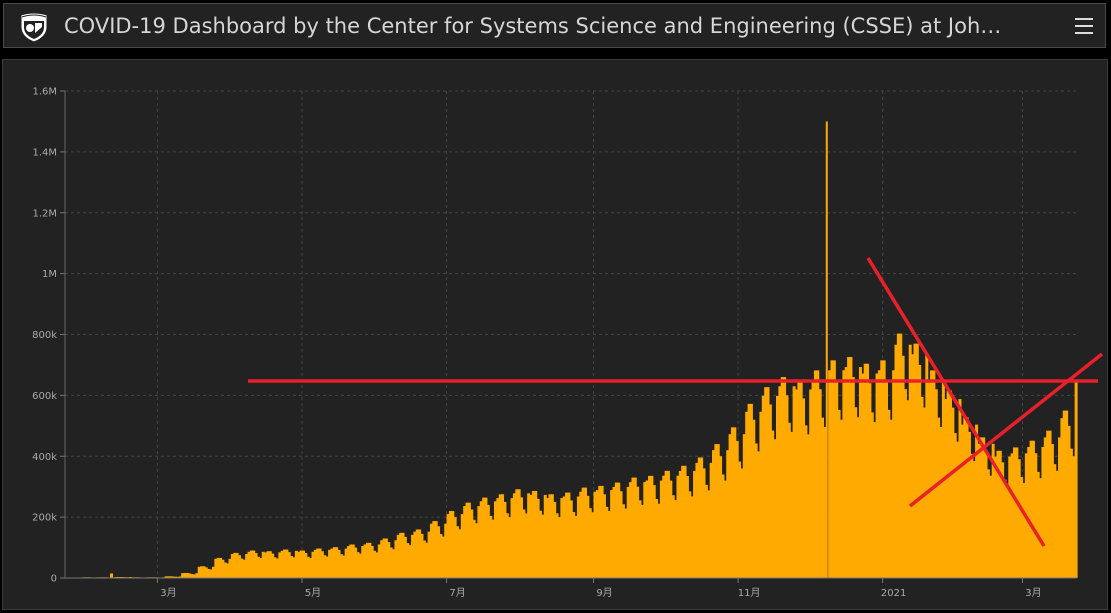 Image resolution: width=1111 pixels, height=613 pixels. Describe the element at coordinates (44, 335) in the screenshot. I see `y-tick-label: 800k` at that location.